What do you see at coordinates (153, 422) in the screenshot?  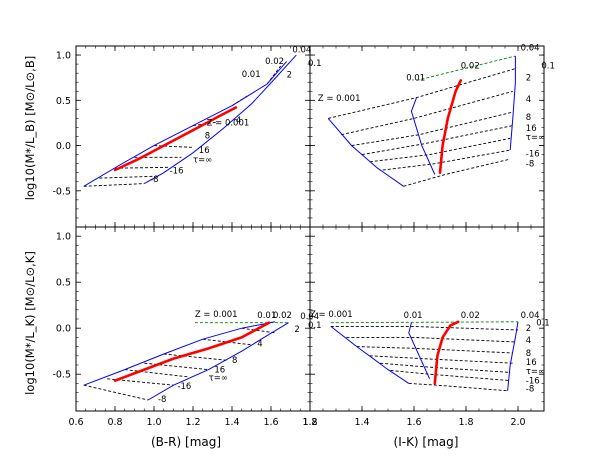 I see `x-tick-label: 1.0` at bounding box center [153, 422].